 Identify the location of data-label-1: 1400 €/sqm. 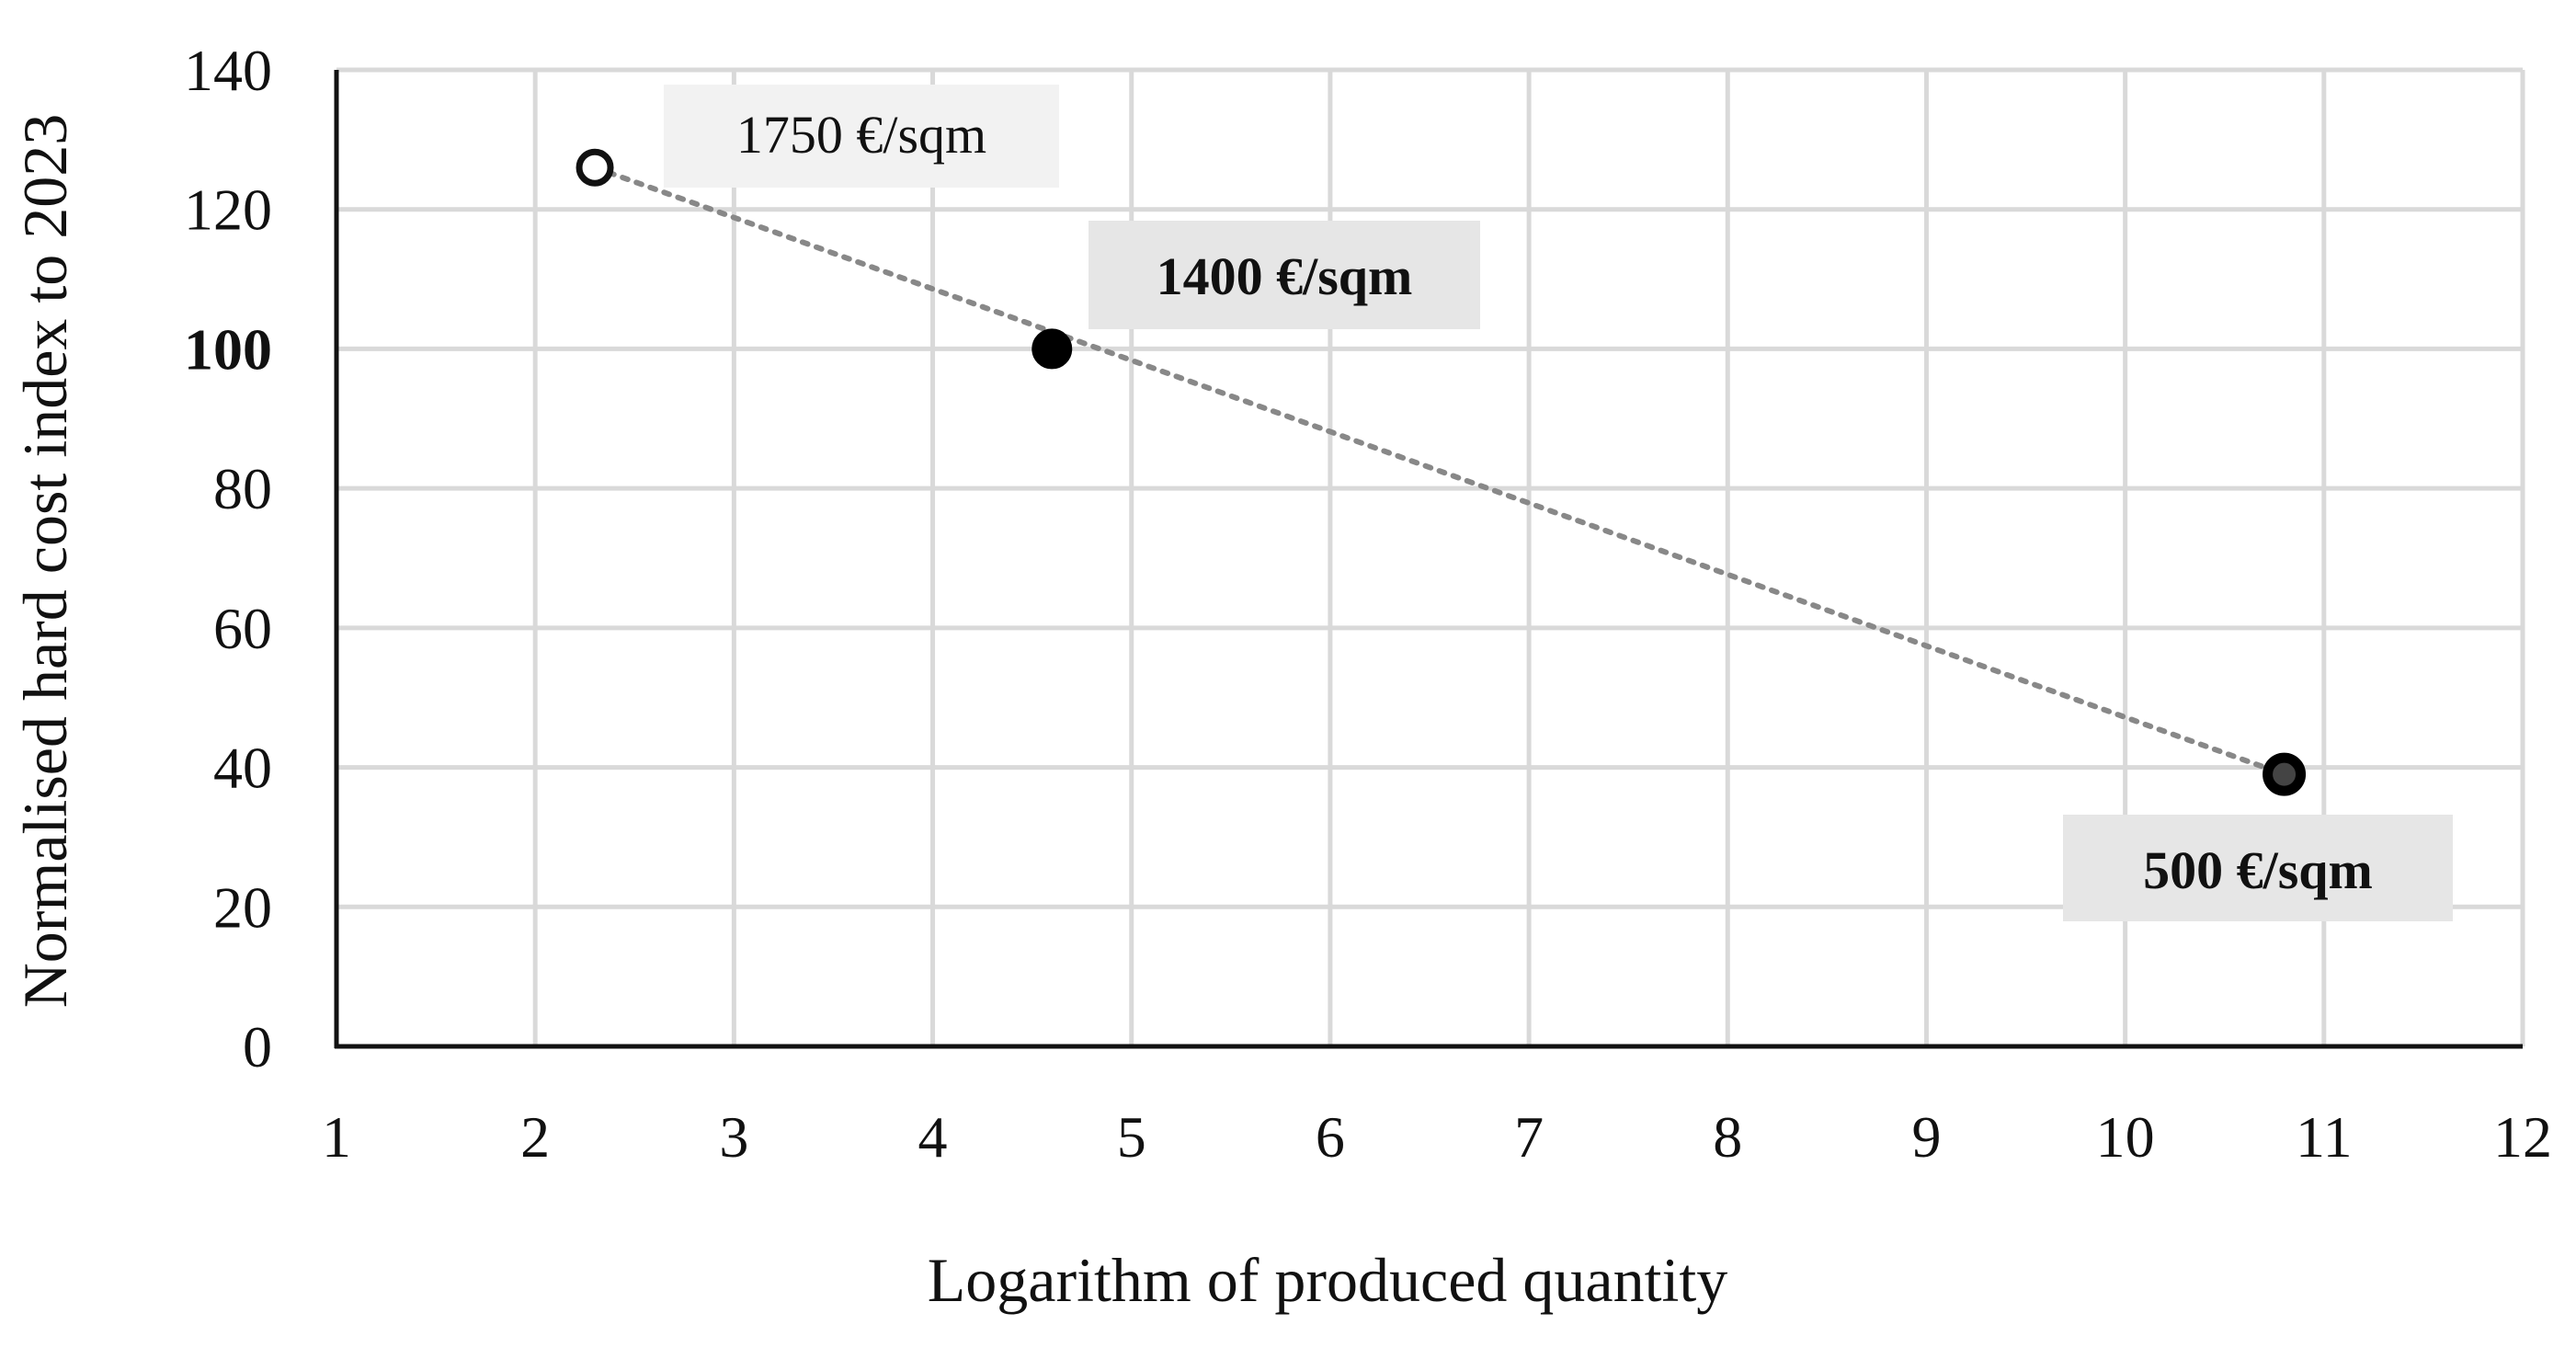
(1285, 276).